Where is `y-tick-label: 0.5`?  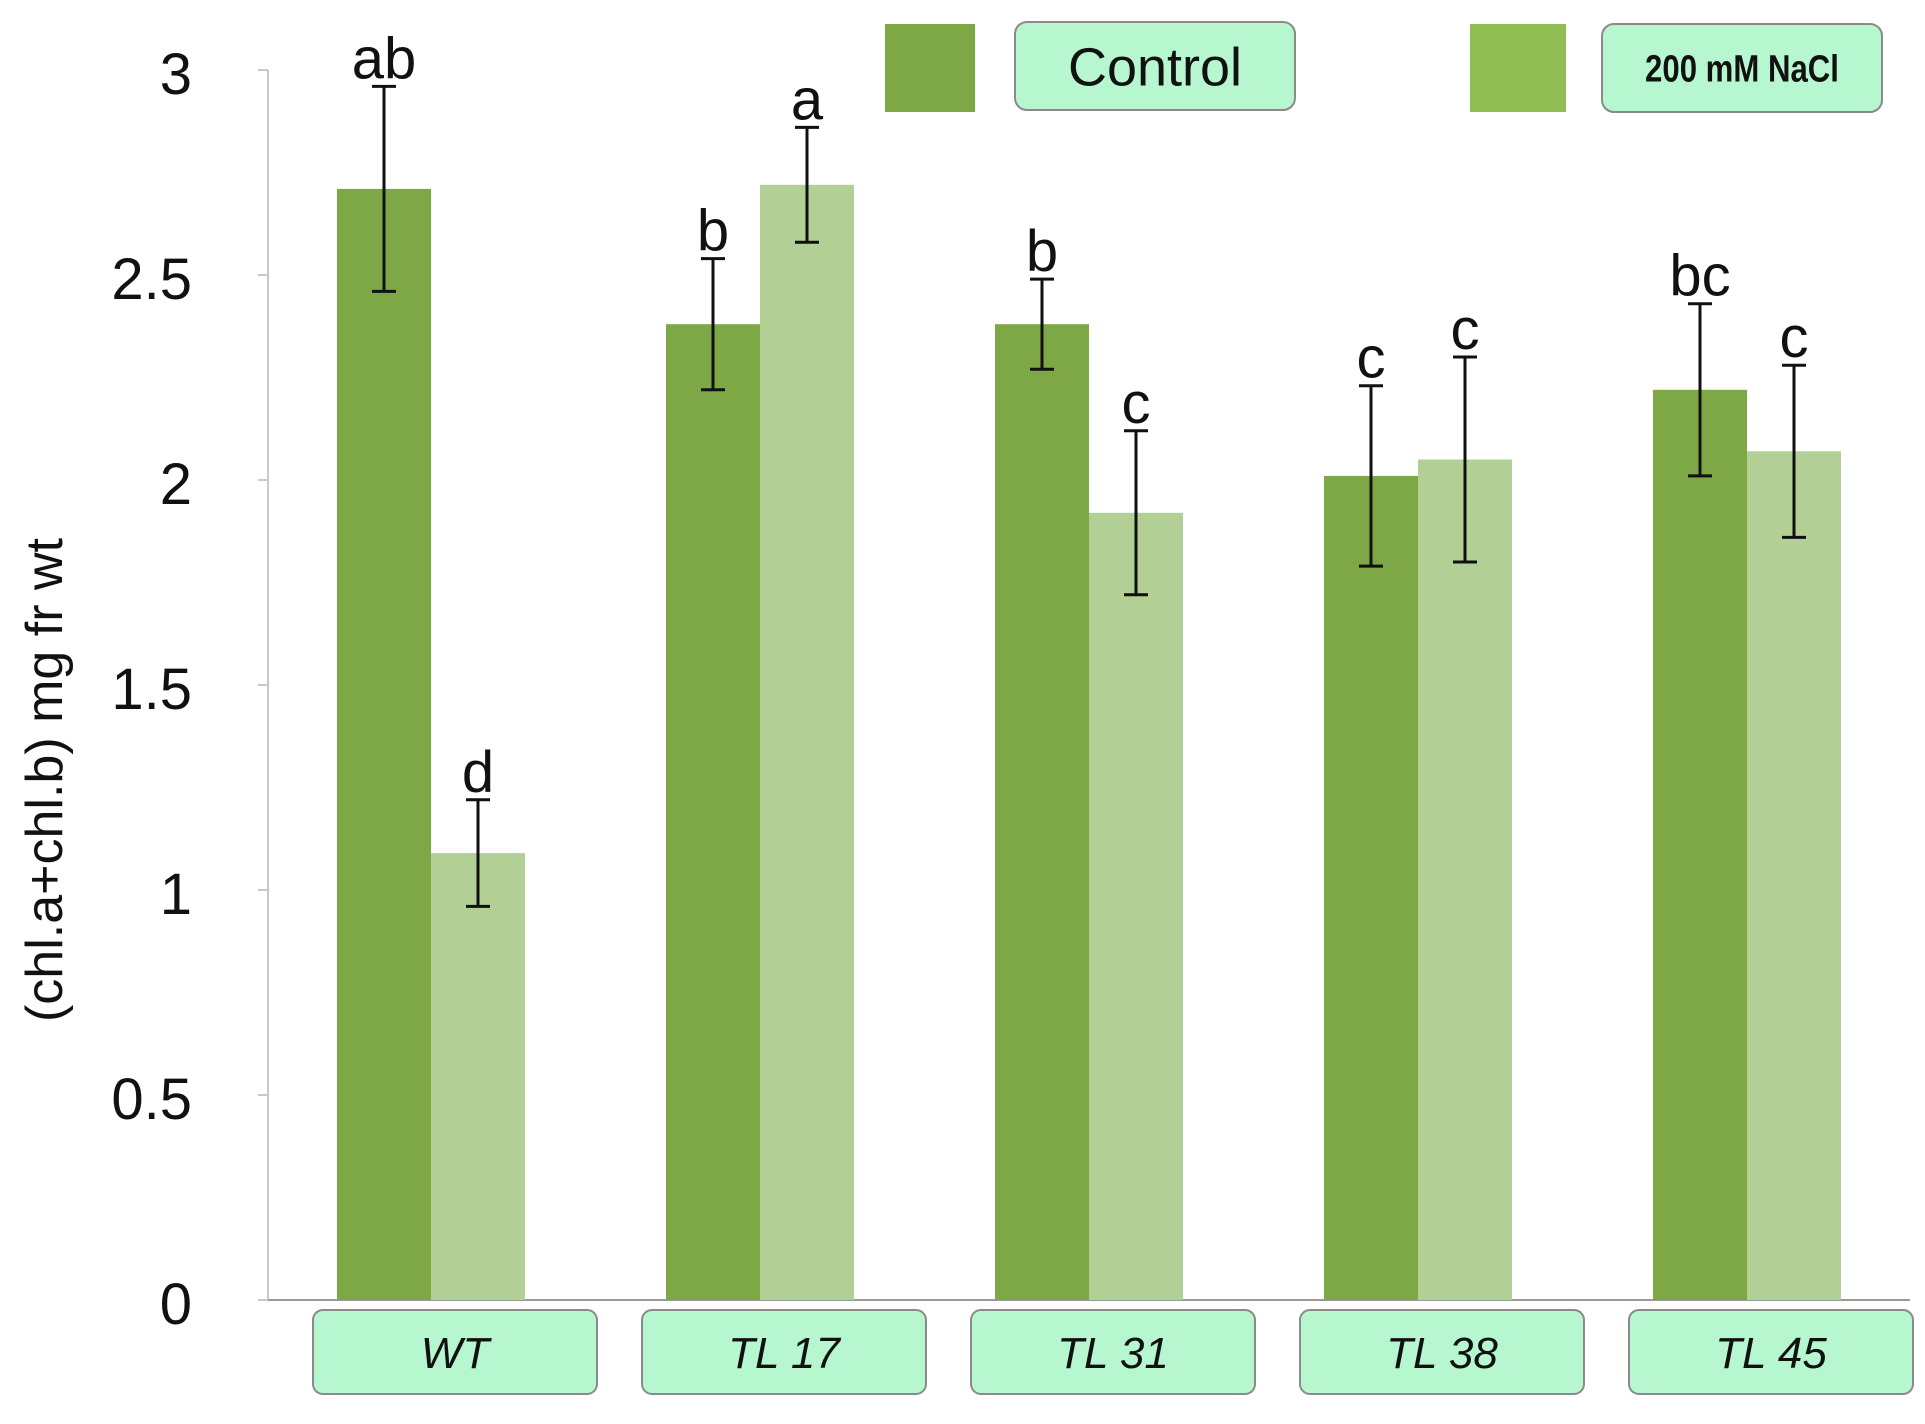 y-tick-label: 0.5 is located at coordinates (151, 1099).